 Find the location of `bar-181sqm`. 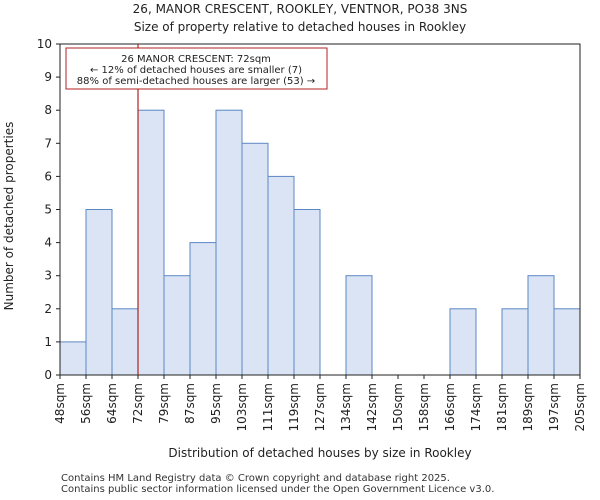

bar-181sqm is located at coordinates (515, 342).